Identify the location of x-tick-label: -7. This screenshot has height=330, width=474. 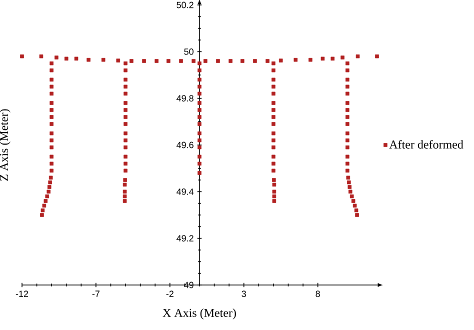
(96, 293).